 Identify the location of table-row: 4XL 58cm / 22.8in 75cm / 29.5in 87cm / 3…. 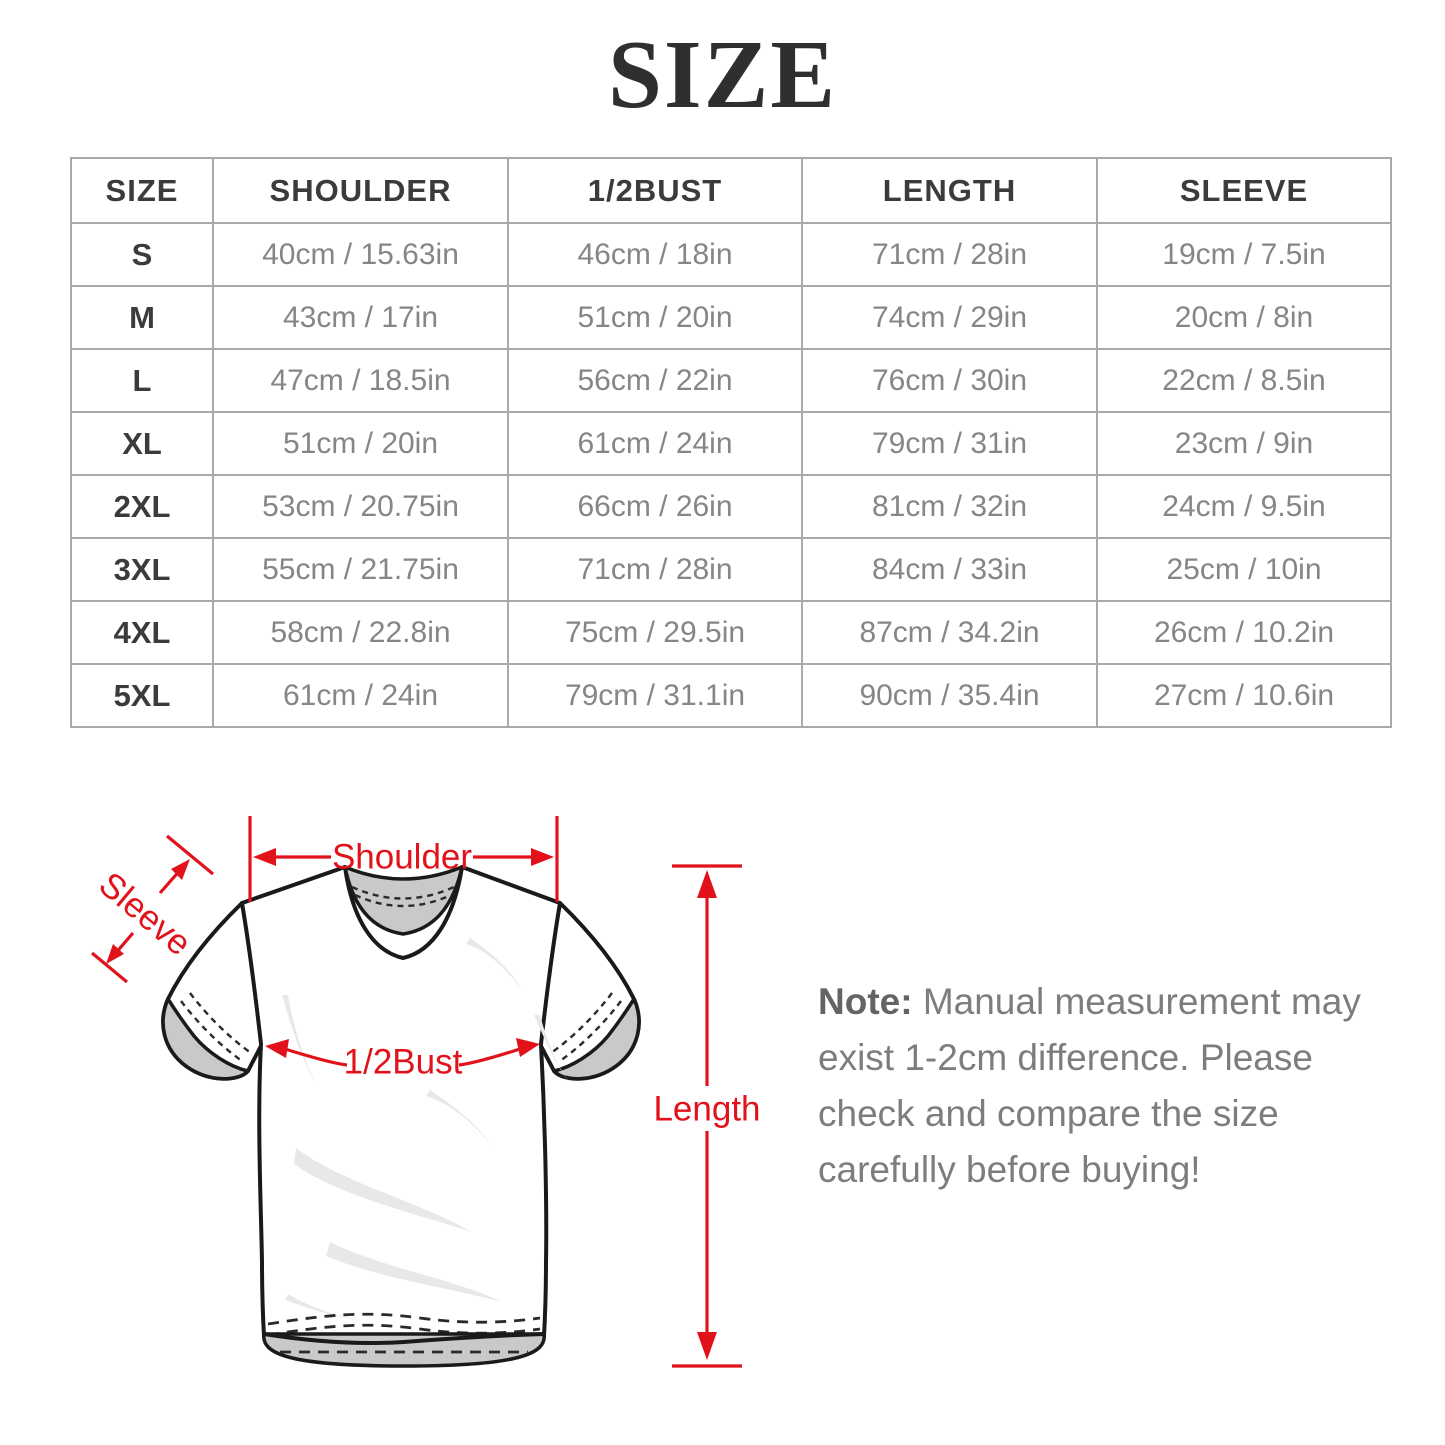
(731, 632).